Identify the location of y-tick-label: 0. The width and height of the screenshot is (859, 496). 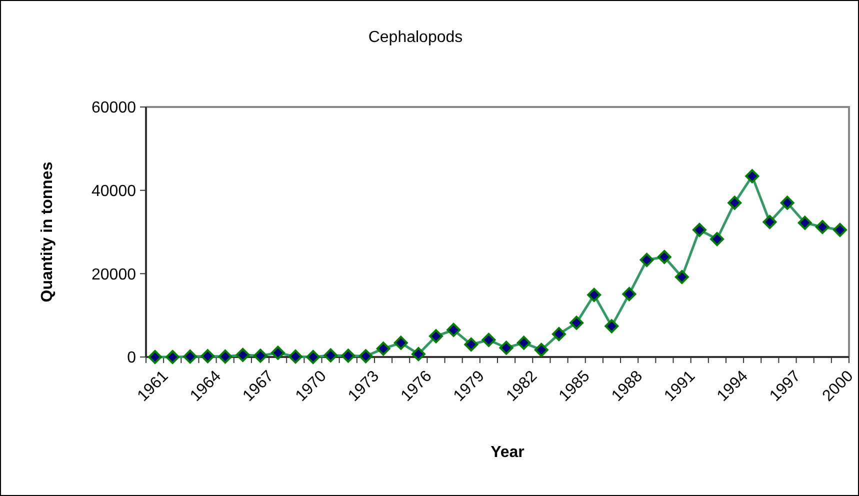
(131, 358).